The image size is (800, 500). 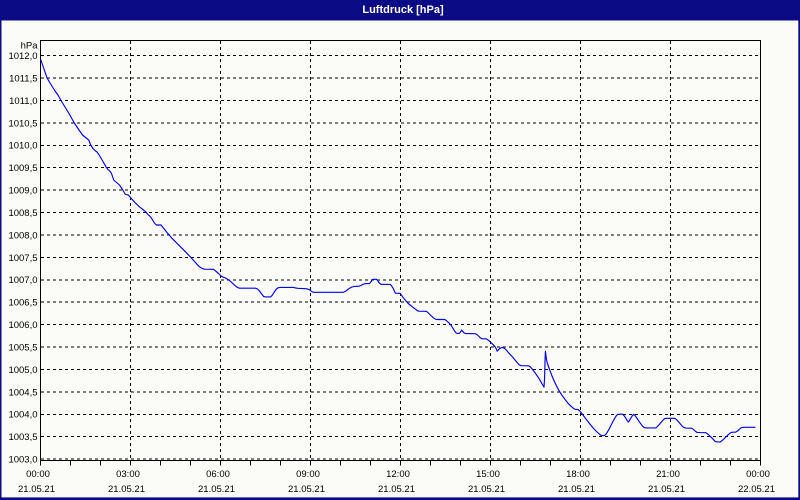 What do you see at coordinates (22, 415) in the screenshot?
I see `svg-text: 1004,0` at bounding box center [22, 415].